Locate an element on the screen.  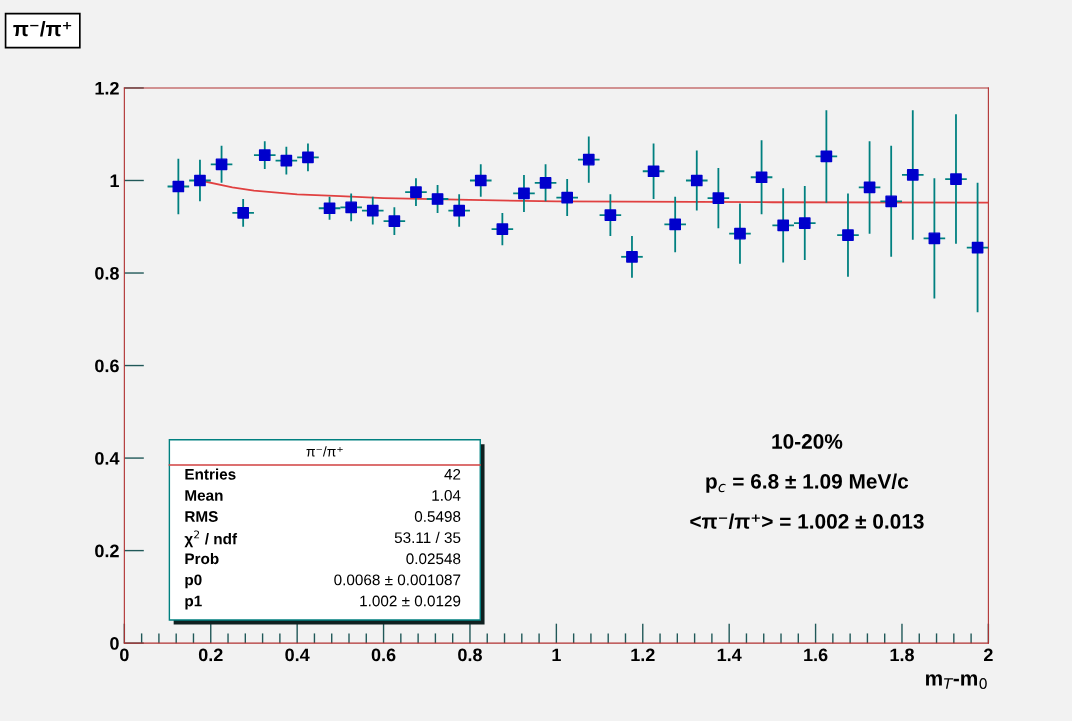
x-axis-title: m$_{T}$-m$_{0}$ is located at coordinates (956, 682).